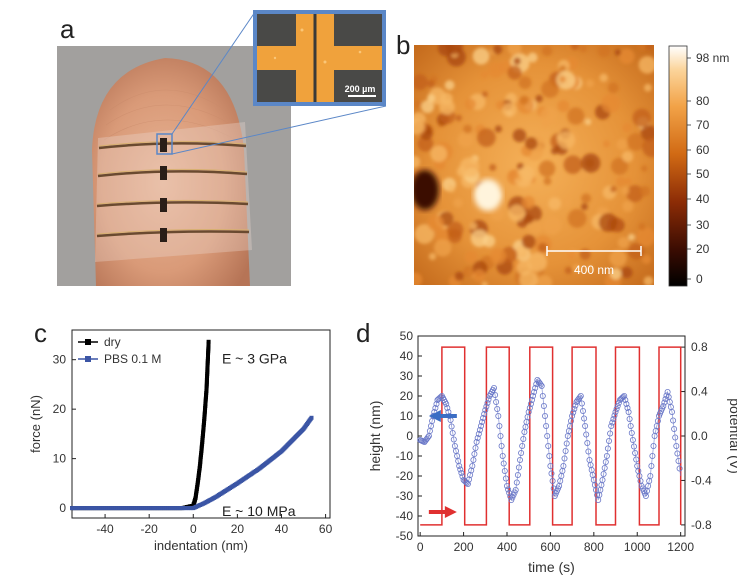  I want to click on y-tick-label: 0, so click(409, 436).